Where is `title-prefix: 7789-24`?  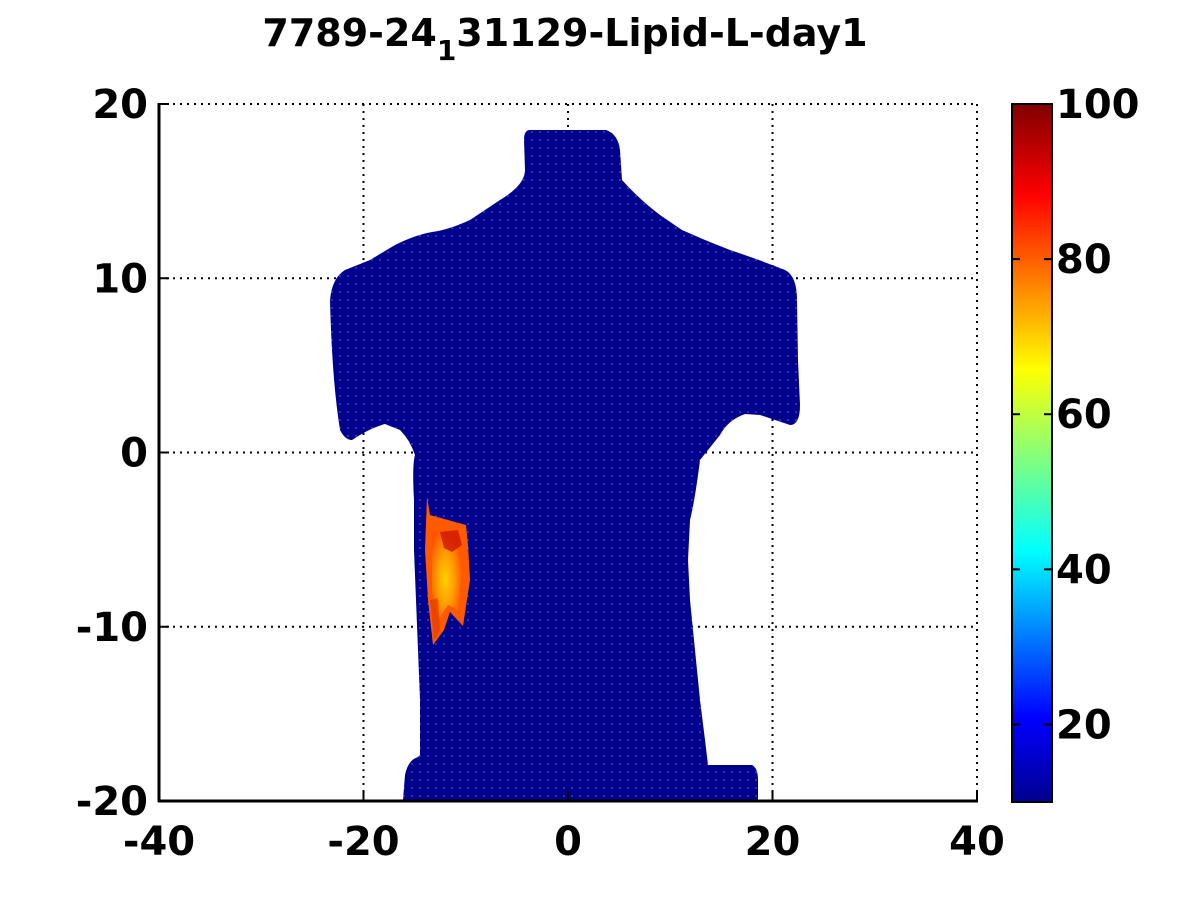
title-prefix: 7789-24 is located at coordinates (349, 33).